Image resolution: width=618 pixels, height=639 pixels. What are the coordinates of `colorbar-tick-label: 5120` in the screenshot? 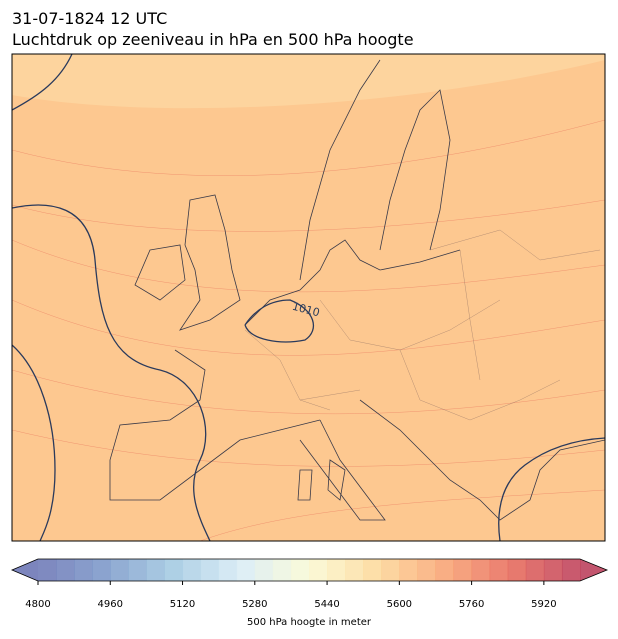 It's located at (182, 604).